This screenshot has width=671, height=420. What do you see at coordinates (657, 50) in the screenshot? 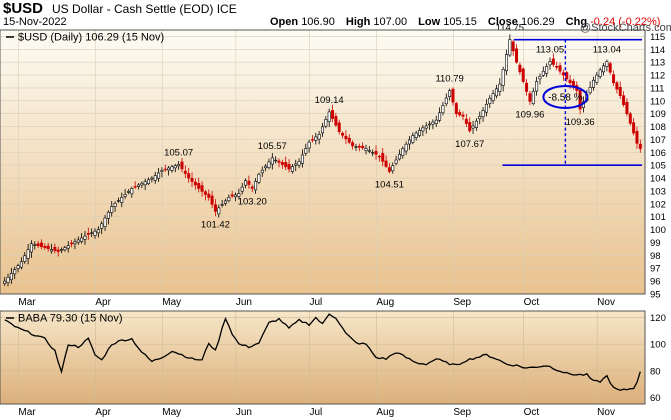
I see `y-tick-label: 114` at bounding box center [657, 50].